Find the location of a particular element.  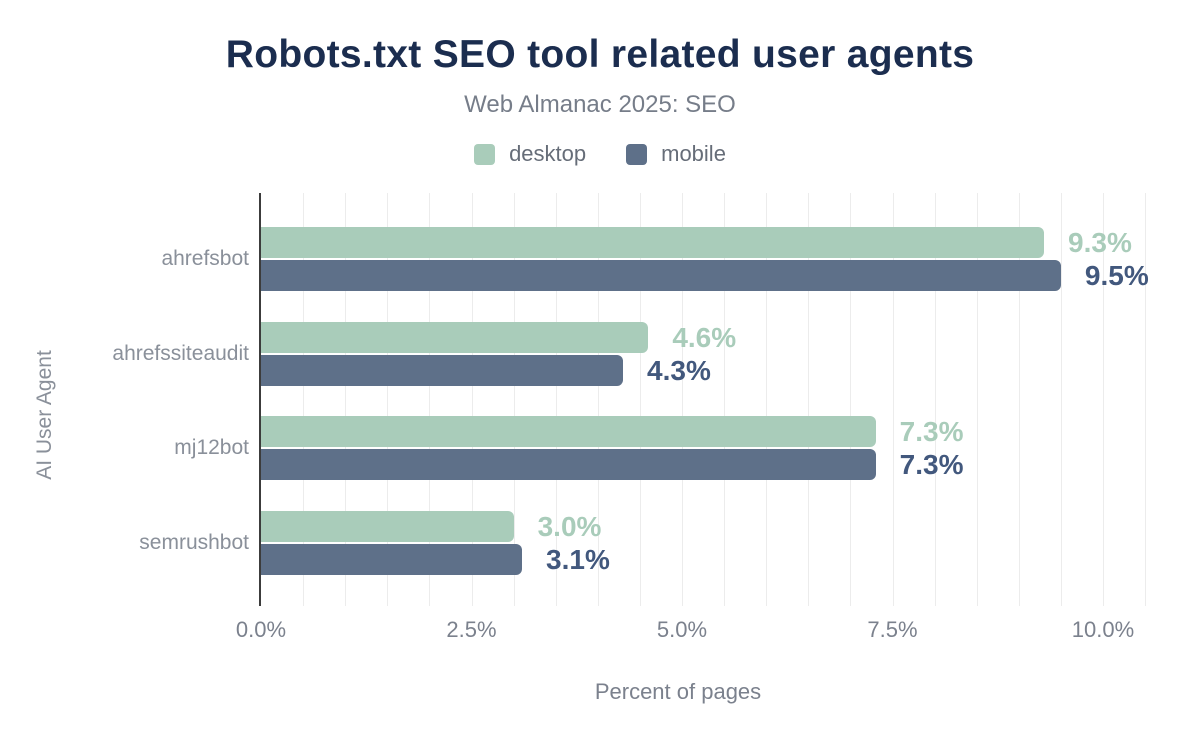

bar-desktop-ahrefsbot is located at coordinates (653, 242).